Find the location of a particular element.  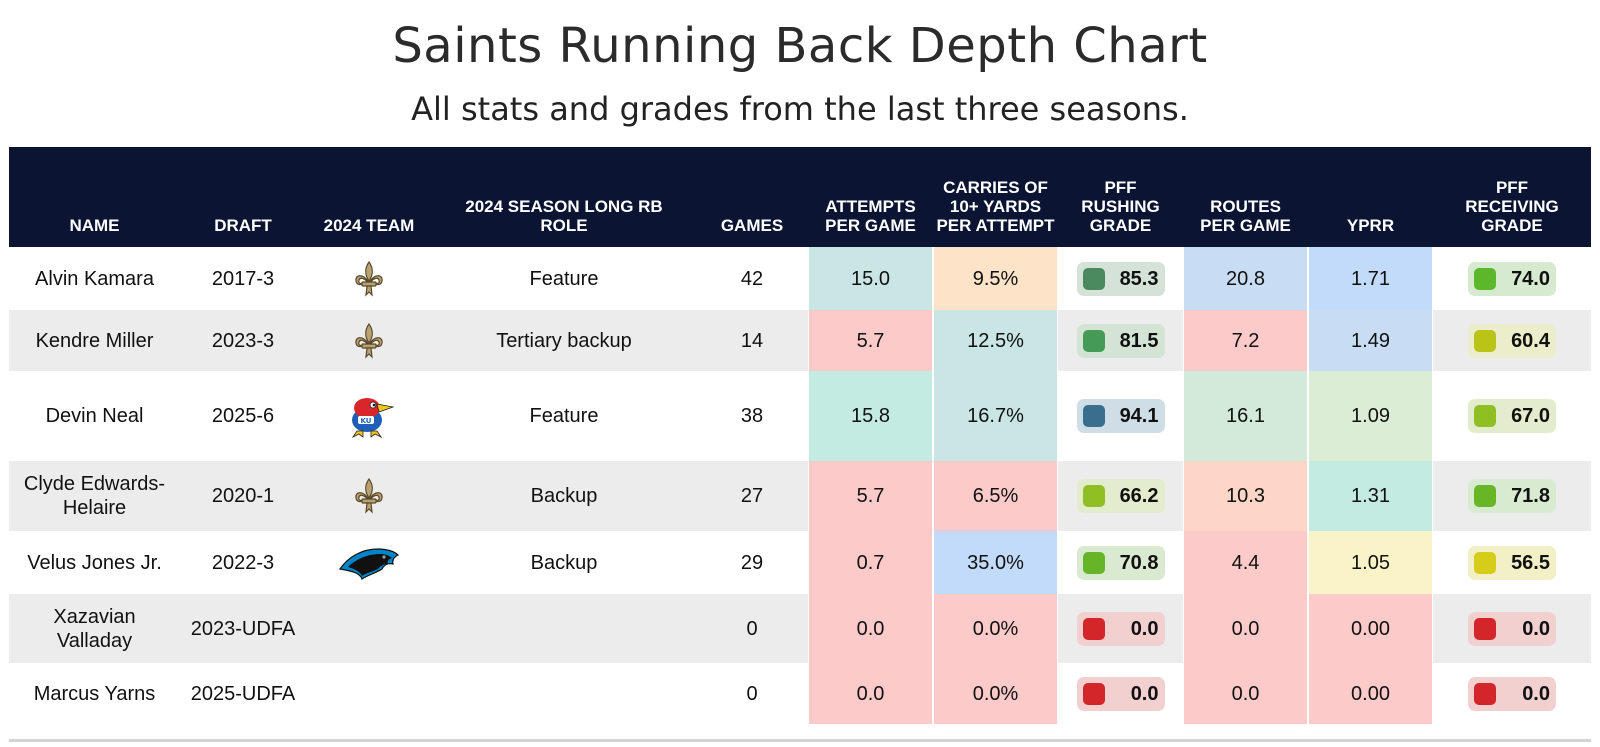

grade-value: 71.8 is located at coordinates (1530, 496).